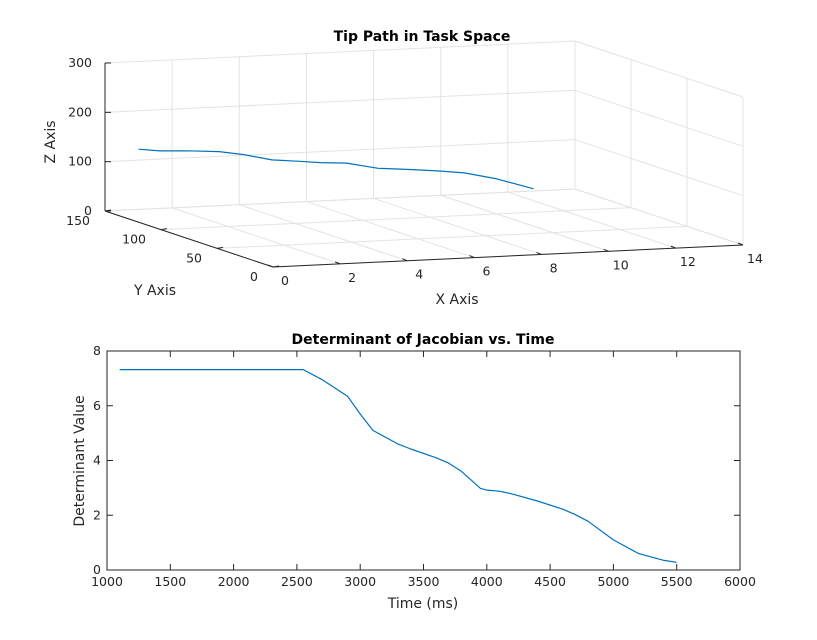  What do you see at coordinates (352, 277) in the screenshot?
I see `x-tick-label-3d: 2` at bounding box center [352, 277].